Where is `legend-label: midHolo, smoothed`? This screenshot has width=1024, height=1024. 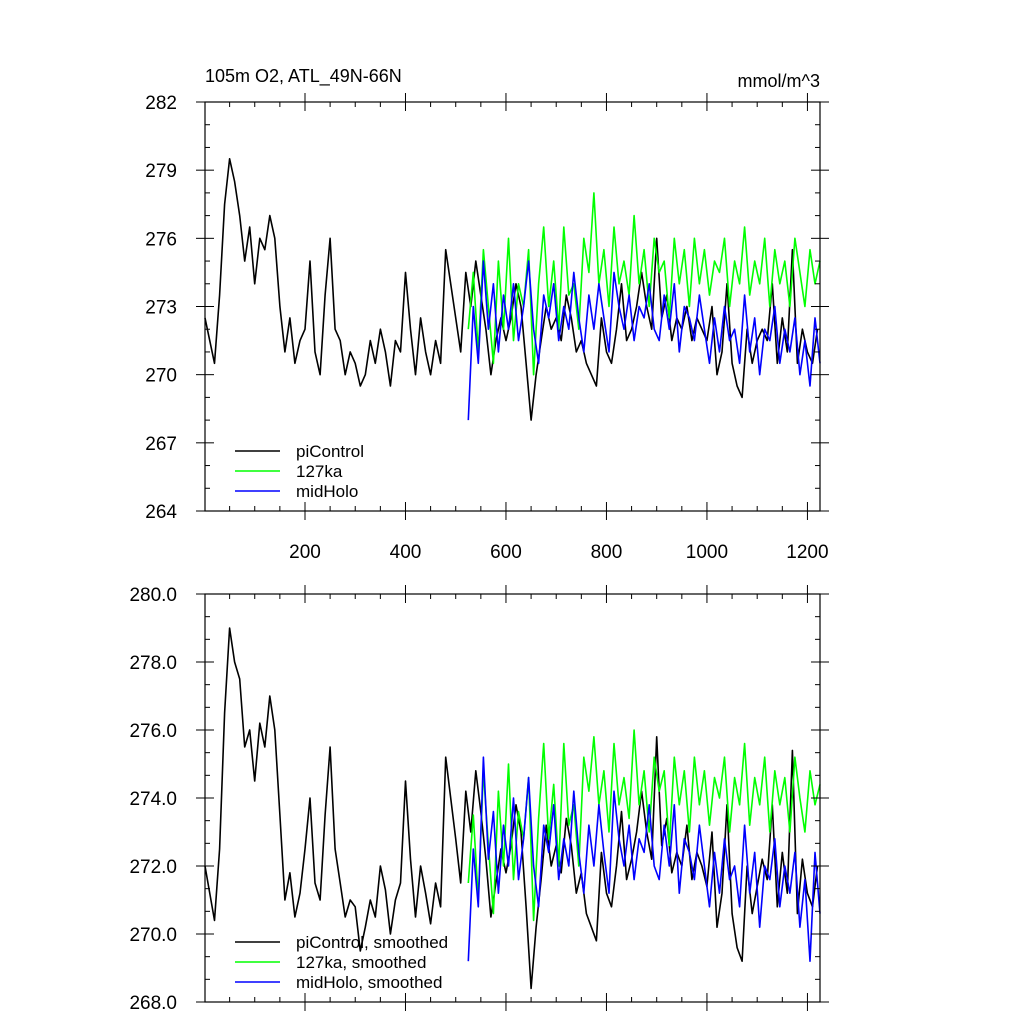 legend-label: midHolo, smoothed is located at coordinates (369, 982).